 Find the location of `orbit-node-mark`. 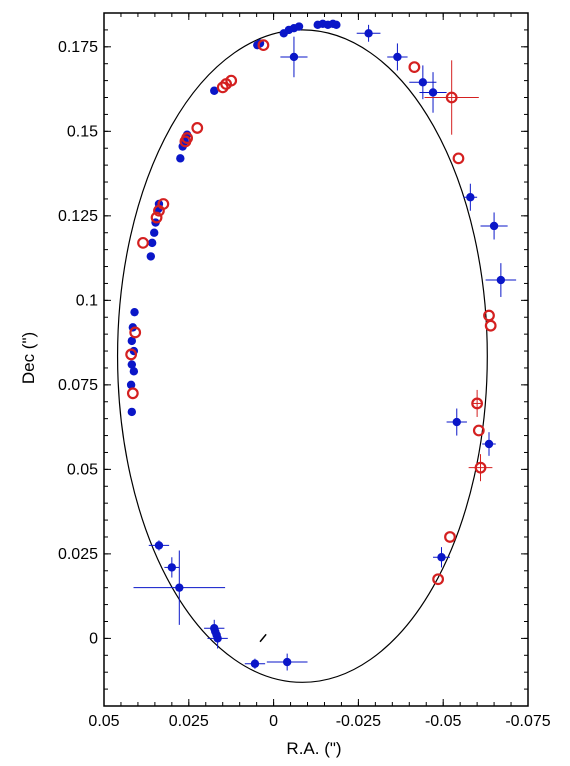

orbit-node-mark is located at coordinates (263, 638).